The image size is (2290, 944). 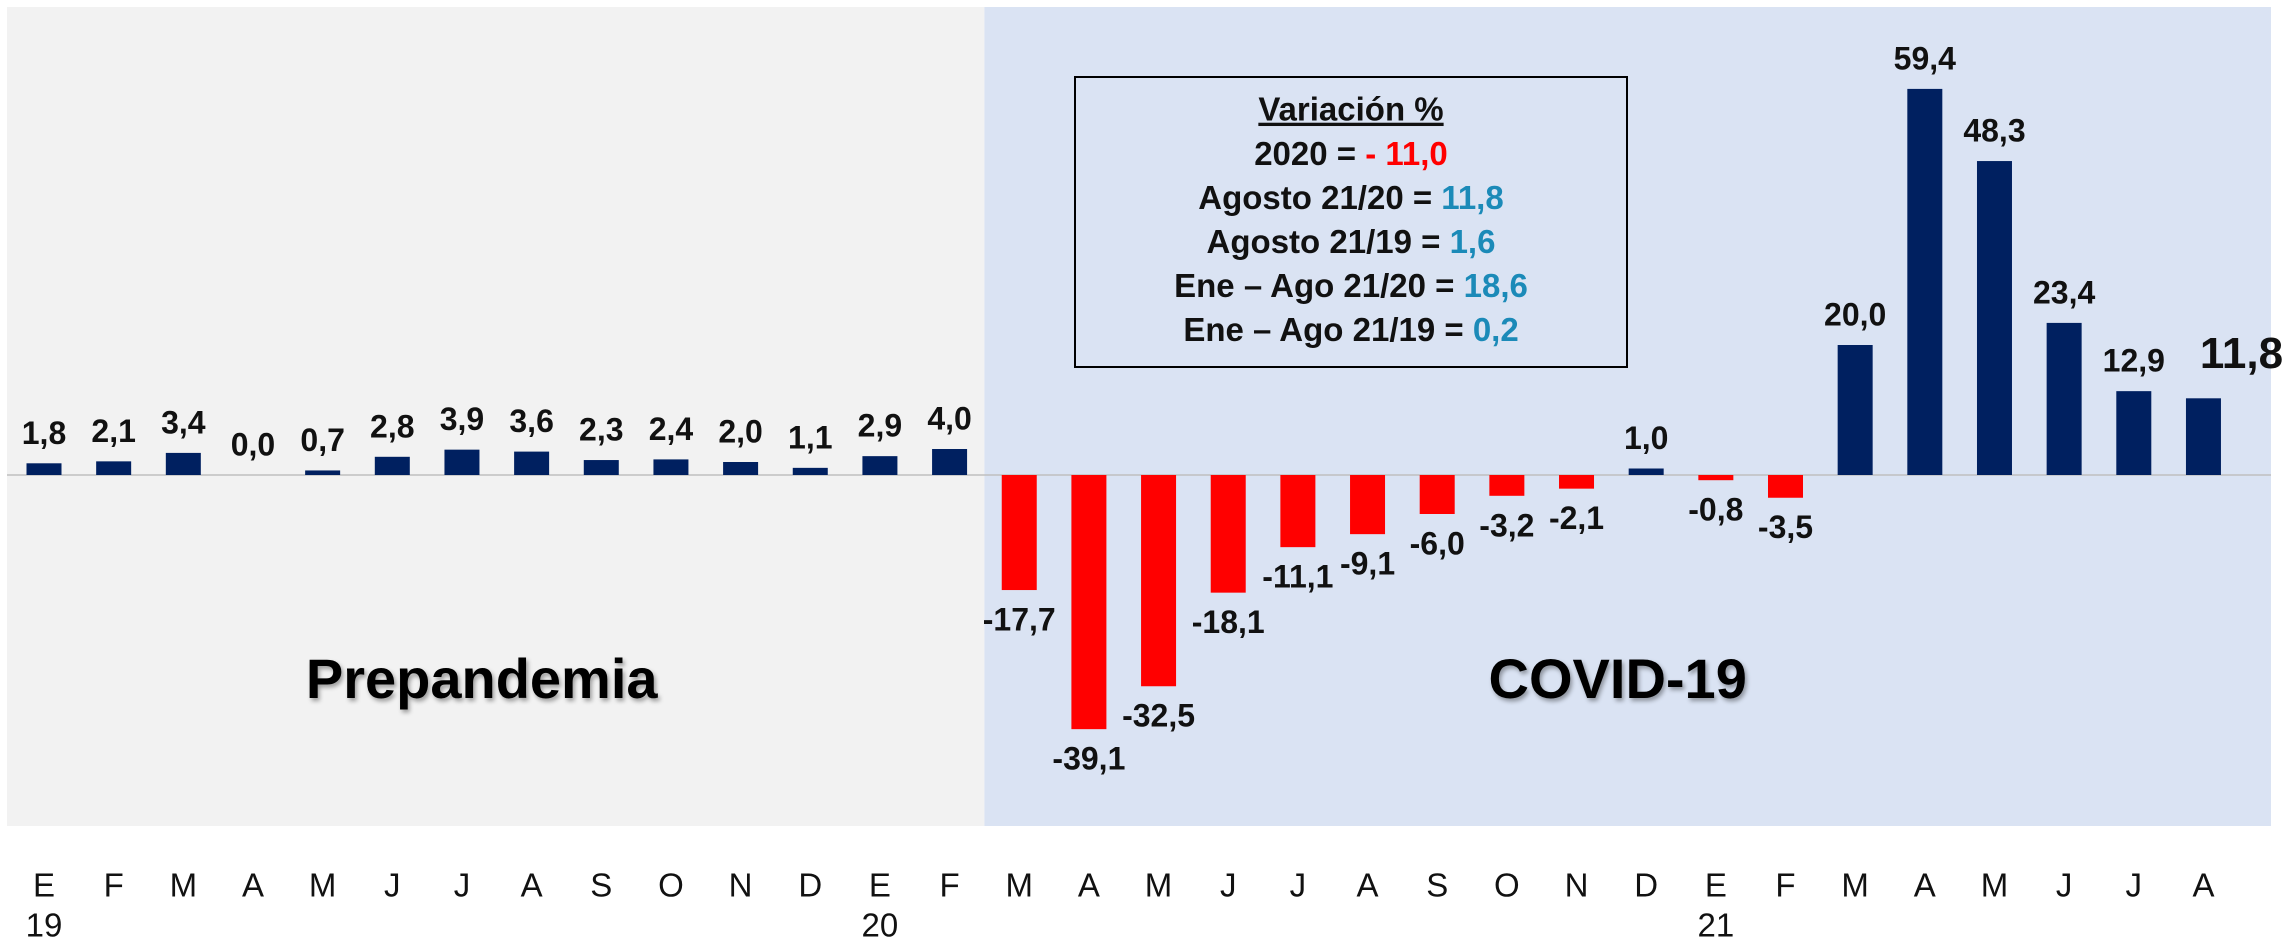 What do you see at coordinates (949, 418) in the screenshot?
I see `data-label: 4,0` at bounding box center [949, 418].